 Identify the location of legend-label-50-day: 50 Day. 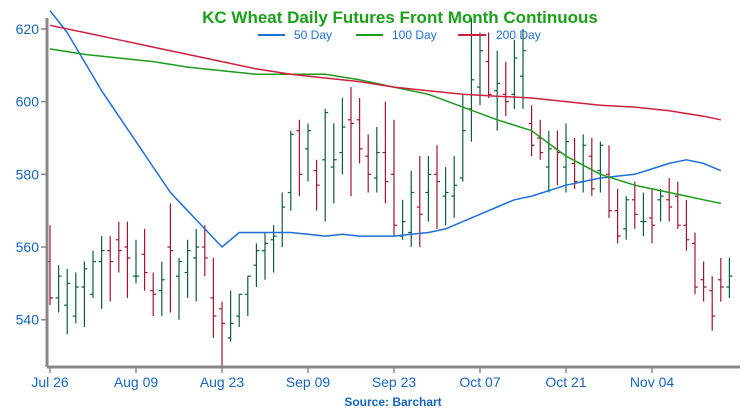
(313, 35).